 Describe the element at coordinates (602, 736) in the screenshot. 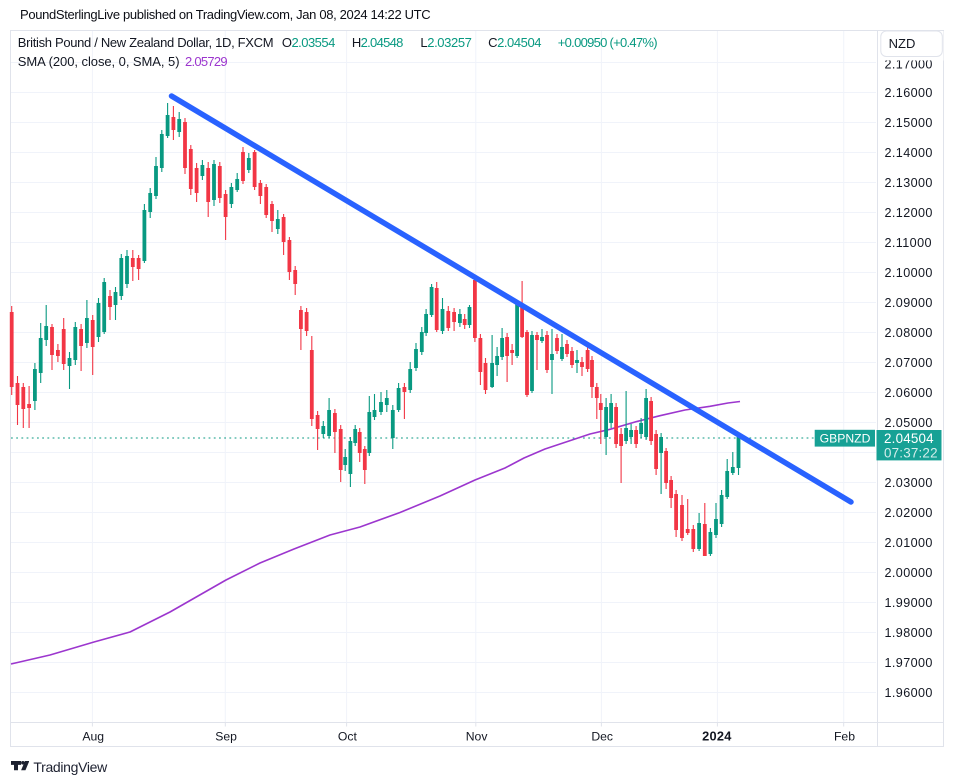

I see `svg-text: Dec` at that location.